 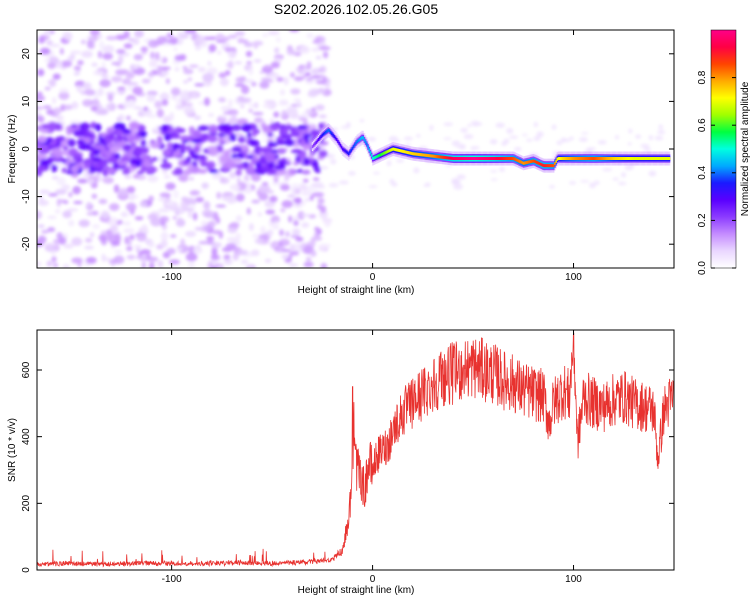 I want to click on spectrogram-x-label: Height of straight line (km), so click(x=356, y=290).